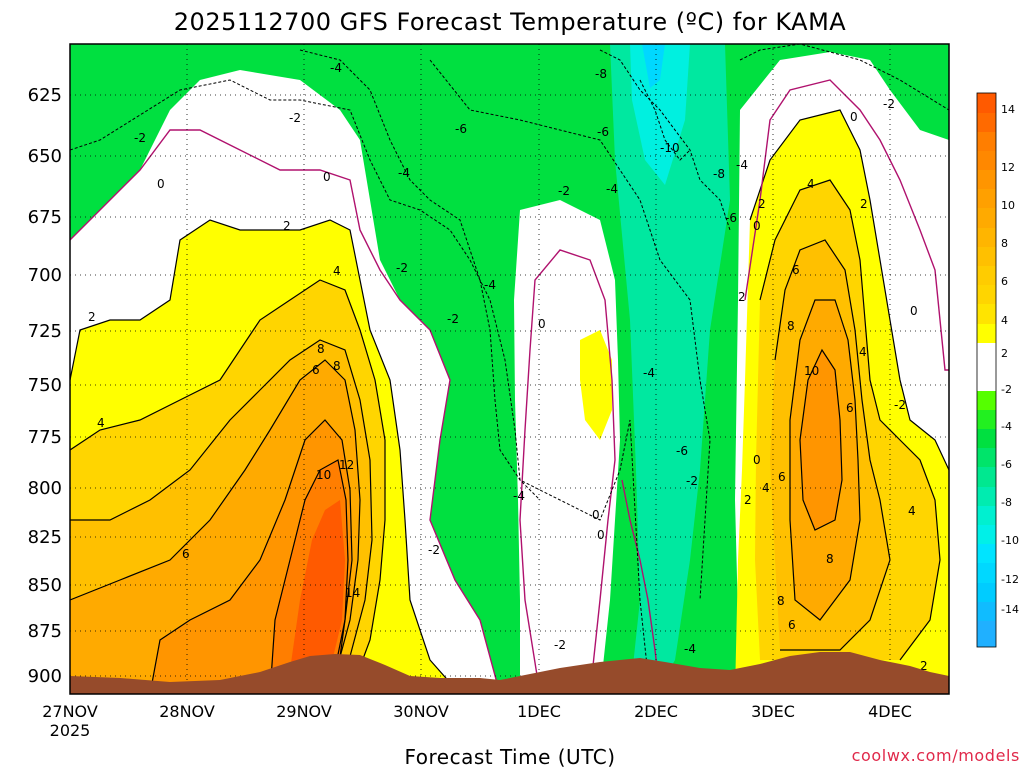 Image resolution: width=1024 pixels, height=768 pixels. Describe the element at coordinates (567, 471) in the screenshot. I see `contour-zero-mid` at that location.